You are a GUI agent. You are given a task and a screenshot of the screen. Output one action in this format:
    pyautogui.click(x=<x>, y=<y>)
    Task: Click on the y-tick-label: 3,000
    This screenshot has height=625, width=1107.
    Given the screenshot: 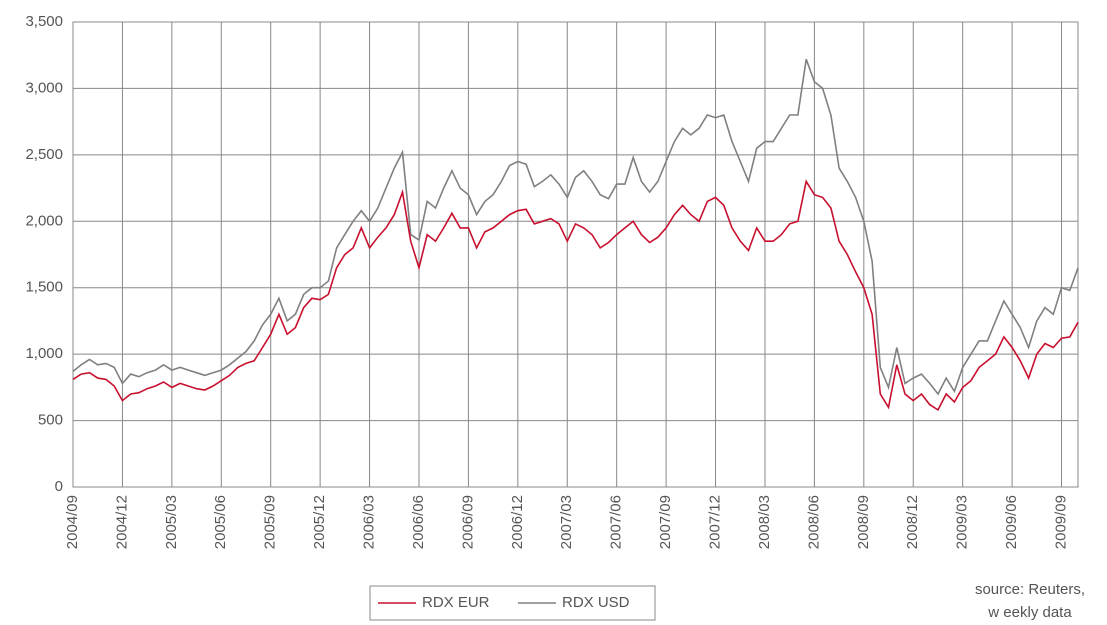 What is the action you would take?
    pyautogui.click(x=44, y=87)
    